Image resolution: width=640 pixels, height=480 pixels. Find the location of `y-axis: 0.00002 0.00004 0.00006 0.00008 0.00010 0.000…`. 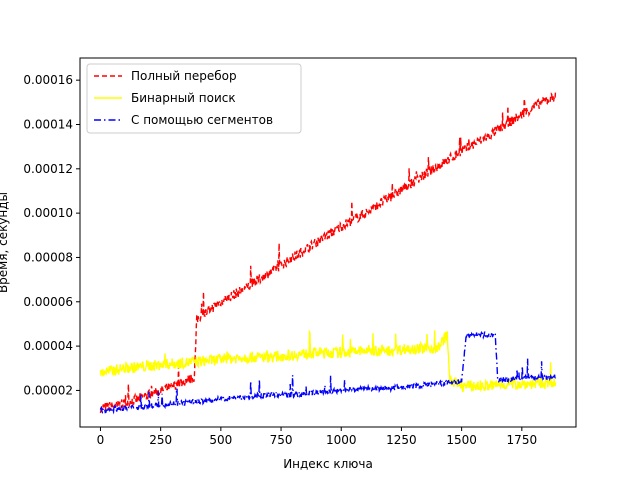

y-axis: 0.00002 0.00004 0.00006 0.00008 0.00010 0.000… is located at coordinates (51, 235).